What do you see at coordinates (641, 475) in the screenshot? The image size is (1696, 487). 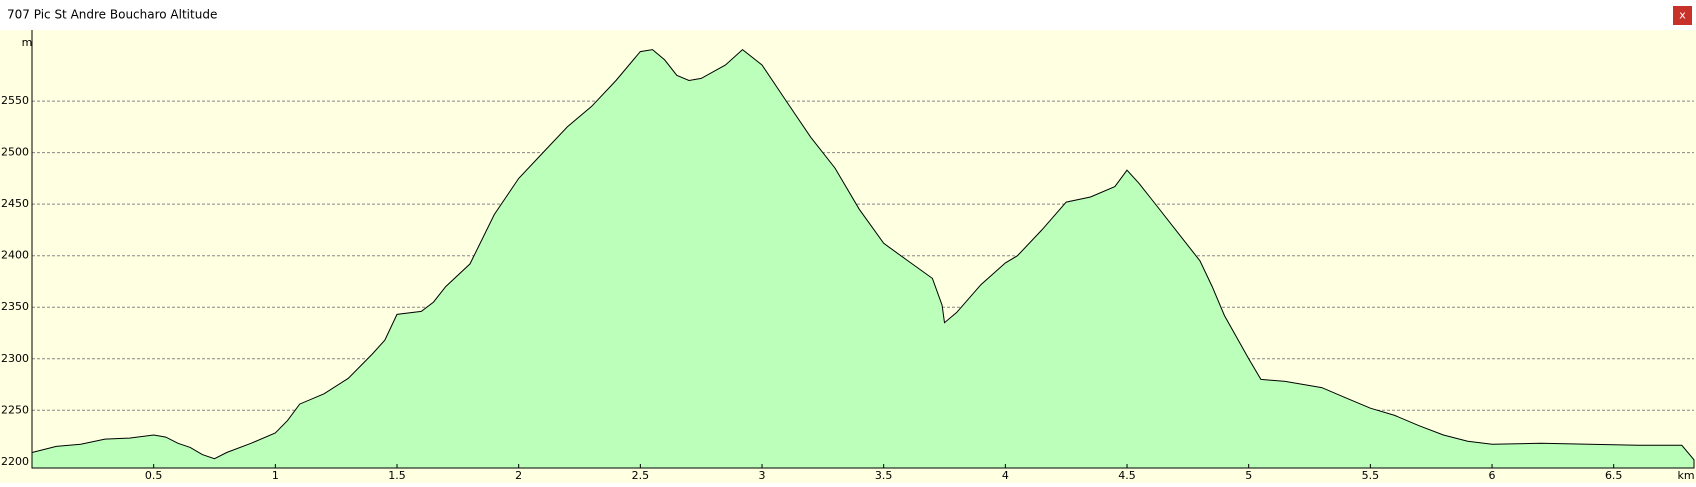 I see `x-tick-label: 2.5` at bounding box center [641, 475].